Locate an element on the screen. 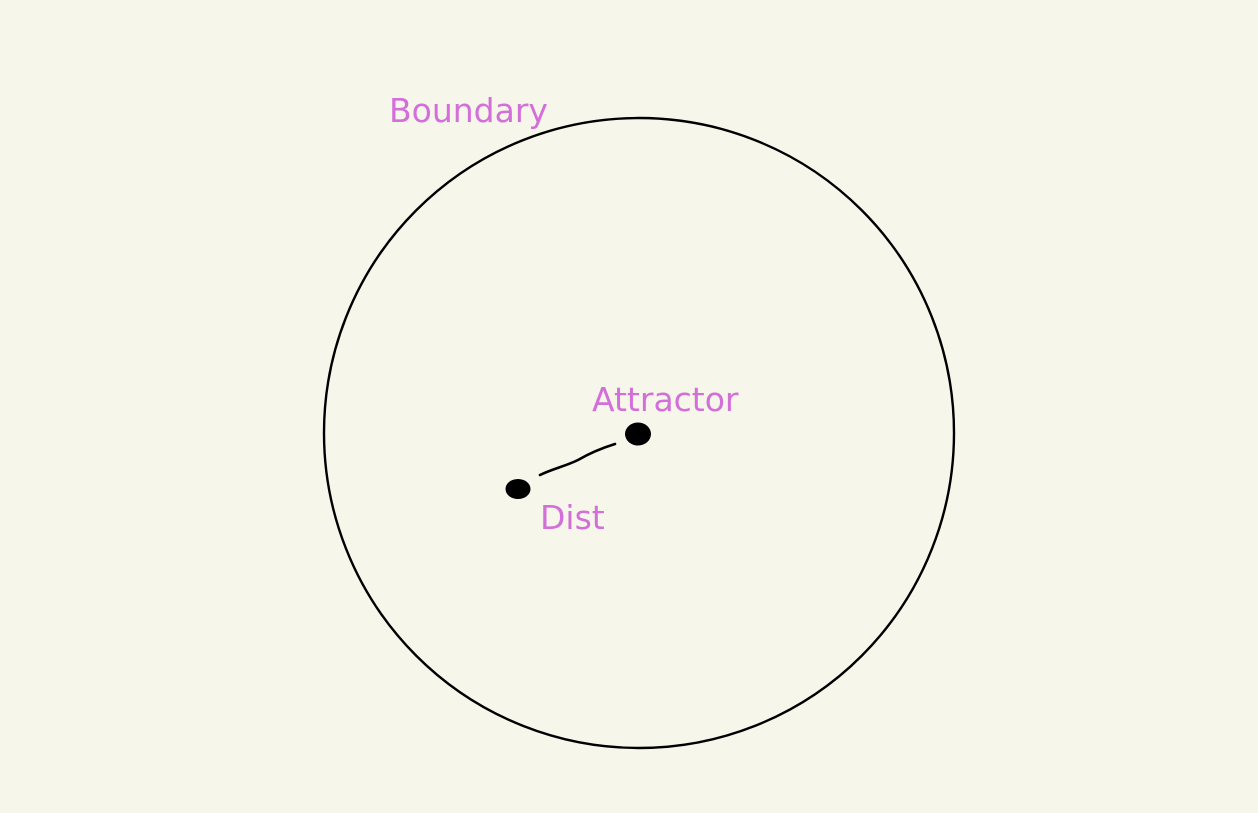 The width and height of the screenshot is (1258, 813). attractor-point is located at coordinates (638, 434).